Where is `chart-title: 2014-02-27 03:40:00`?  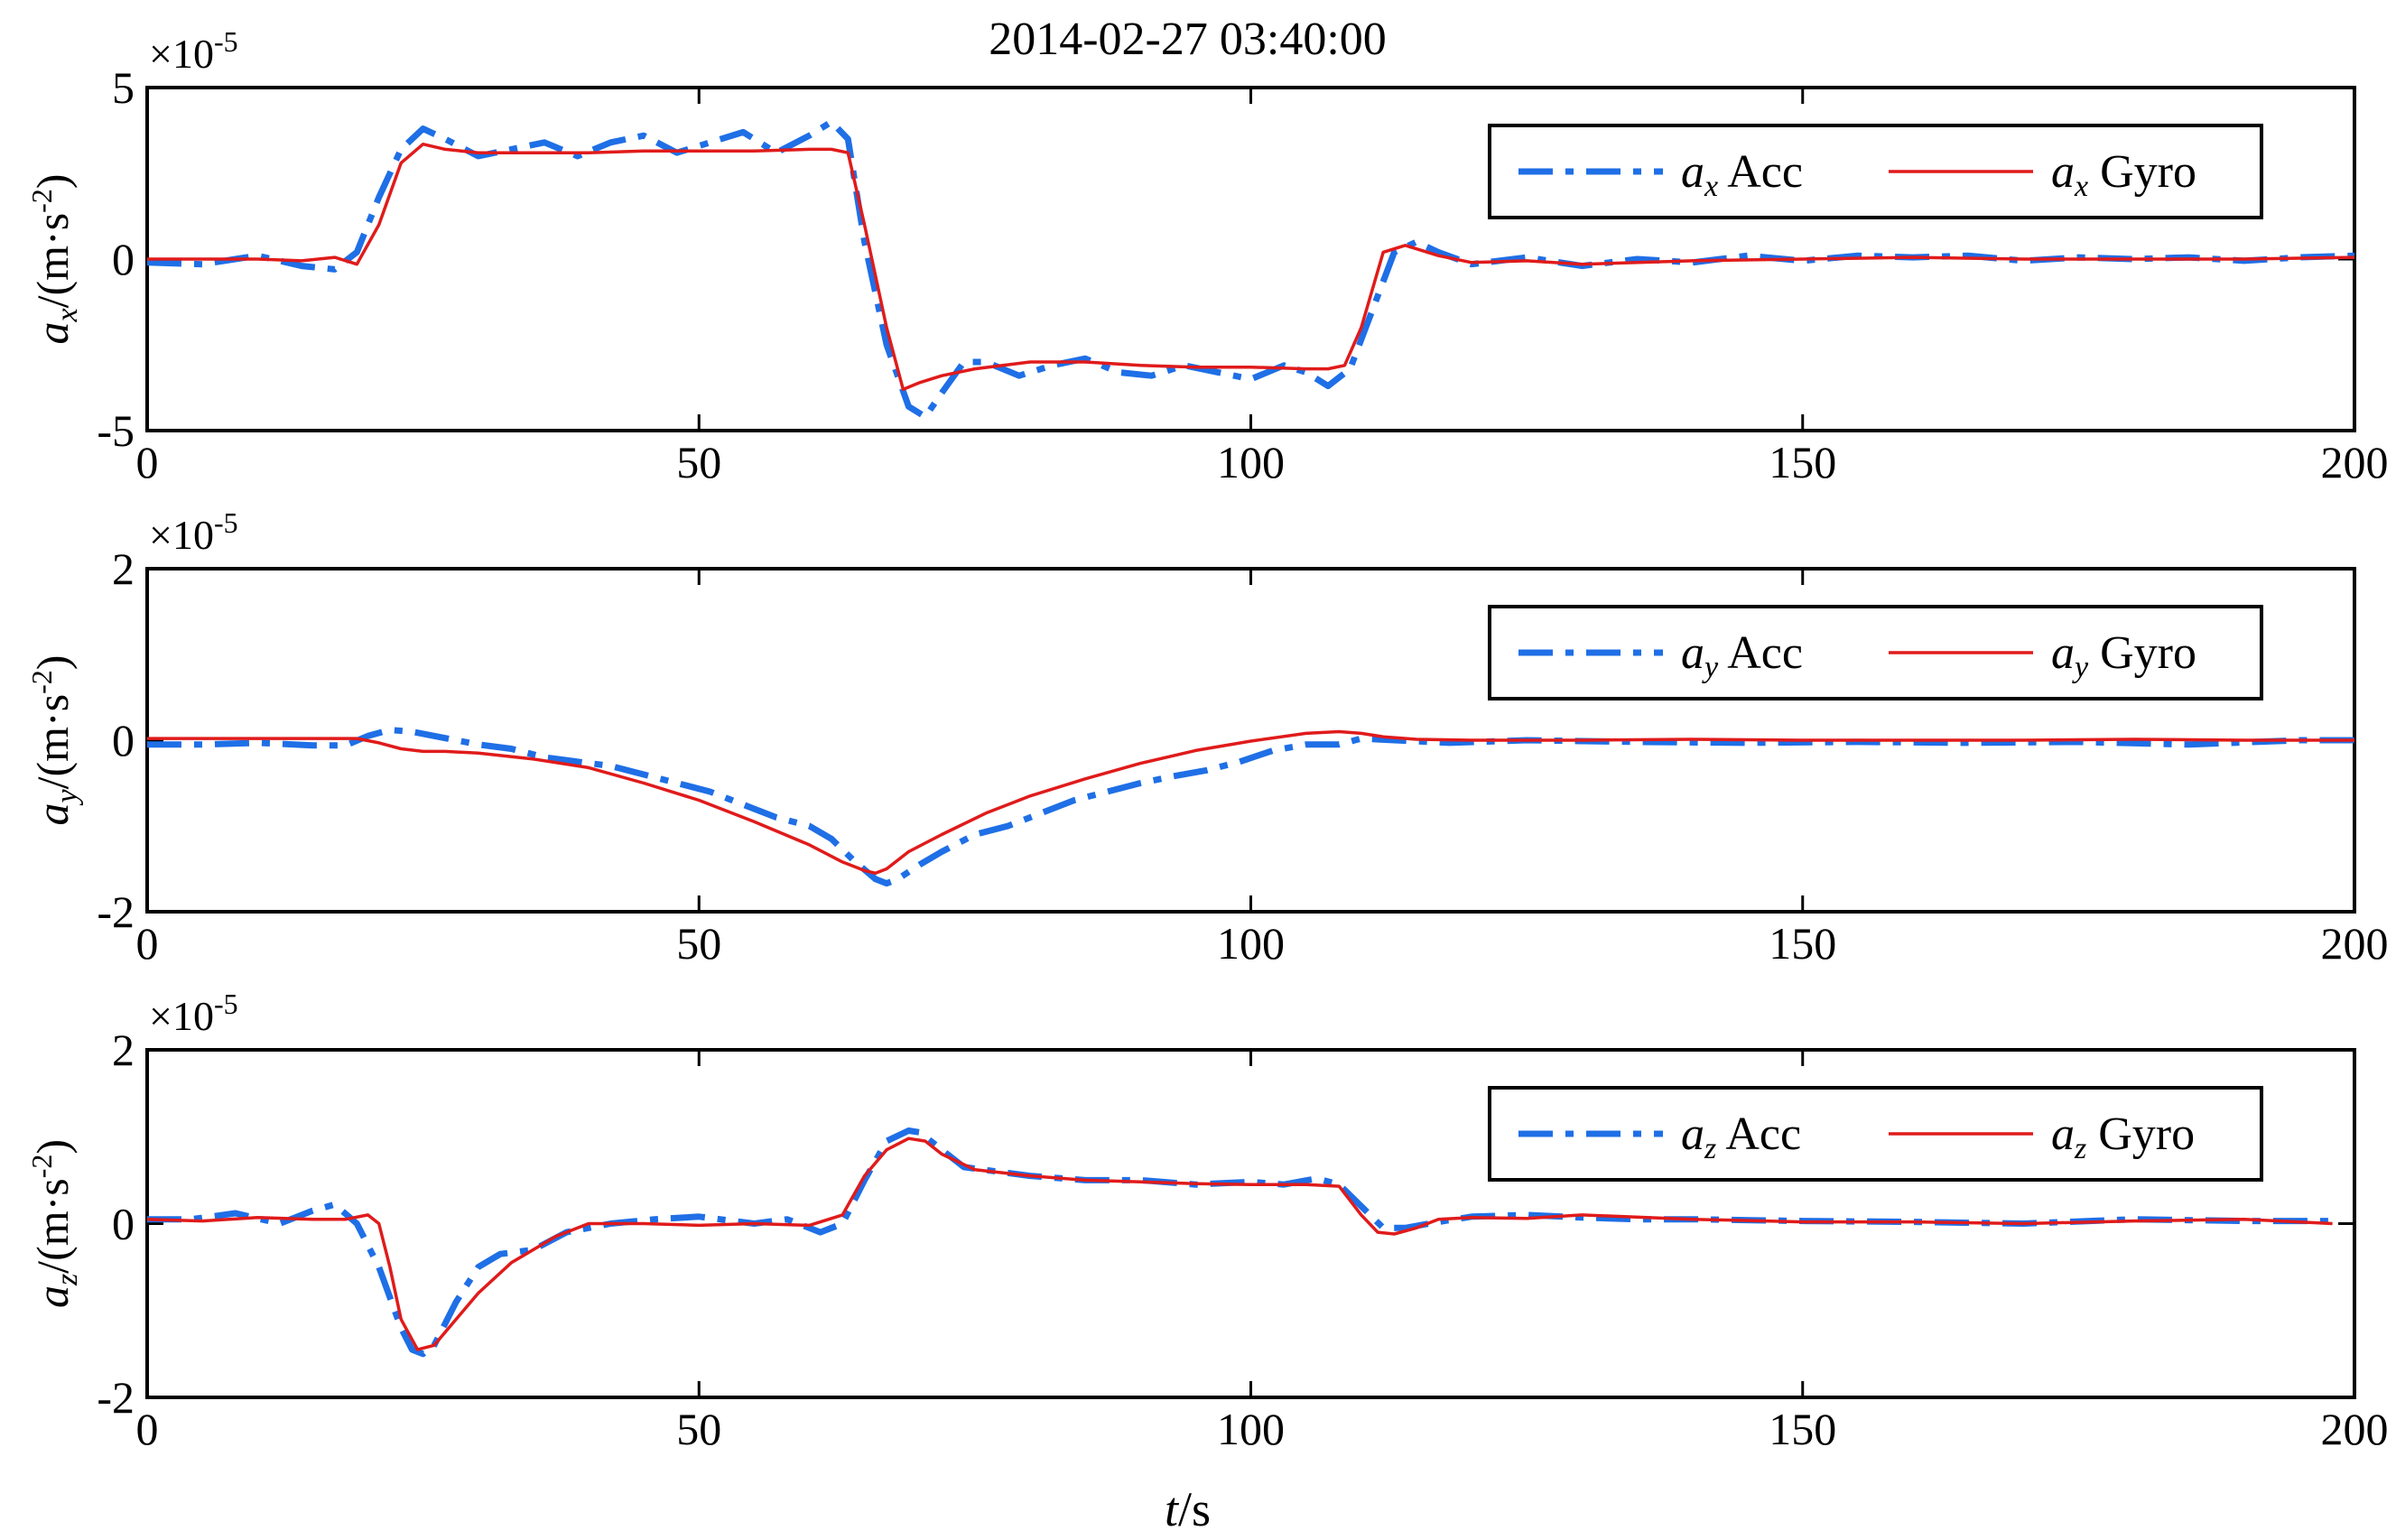
chart-title: 2014-02-27 03:40:00 is located at coordinates (1188, 39).